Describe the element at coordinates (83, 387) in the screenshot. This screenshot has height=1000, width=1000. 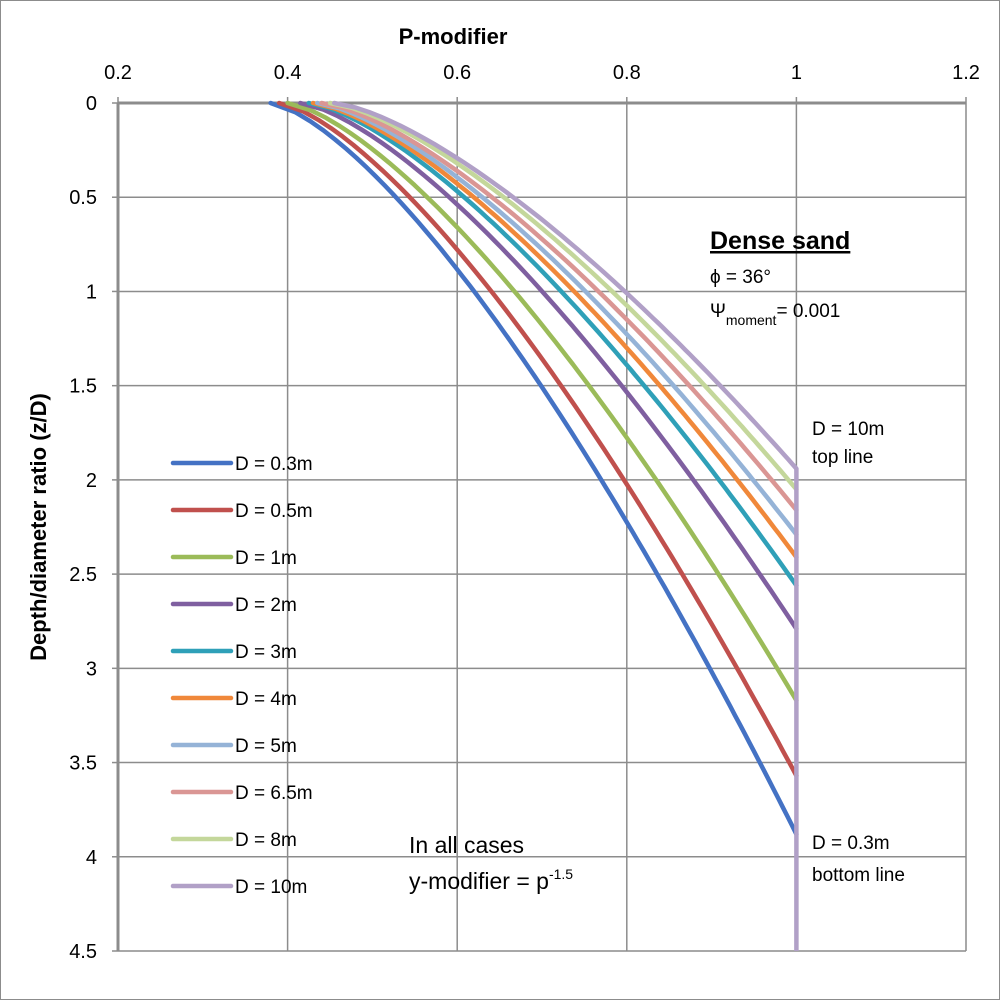
I see `y-tick-label: 1.5` at that location.